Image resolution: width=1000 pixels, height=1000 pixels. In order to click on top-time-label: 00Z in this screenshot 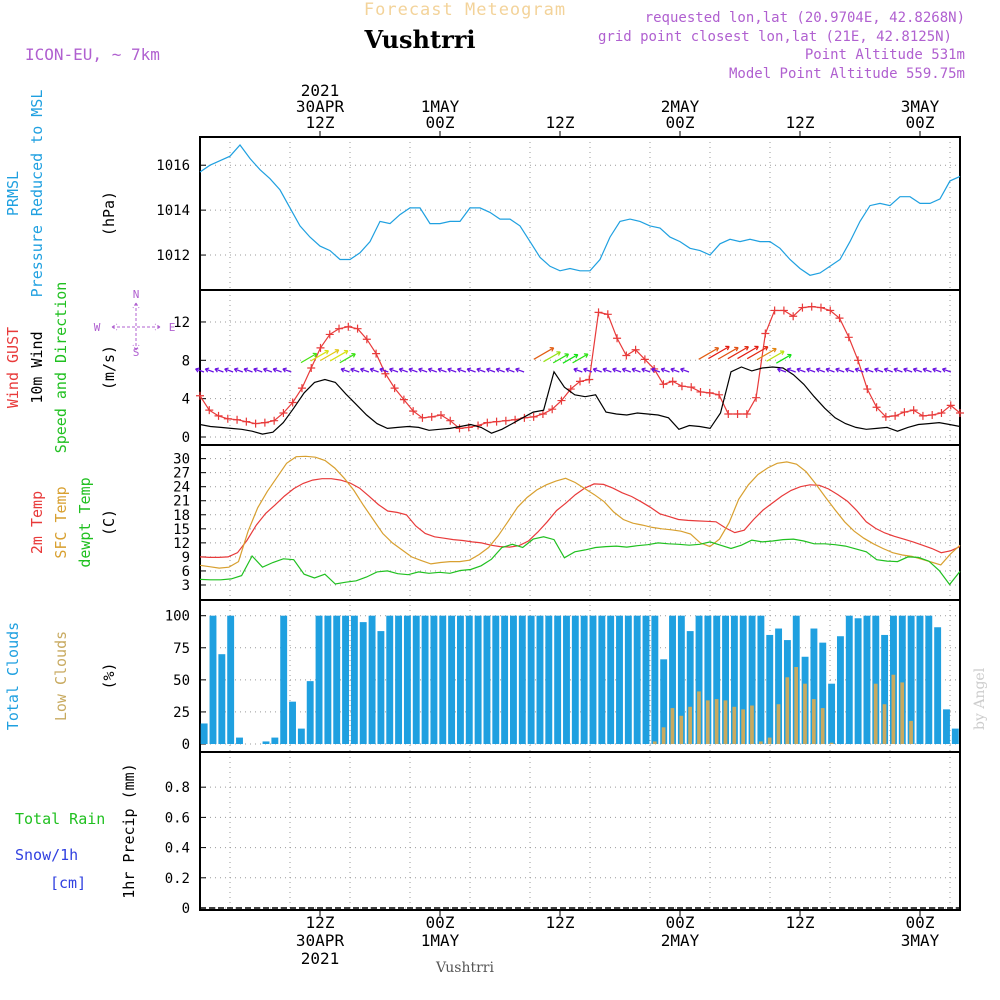, I will do `click(440, 122)`.